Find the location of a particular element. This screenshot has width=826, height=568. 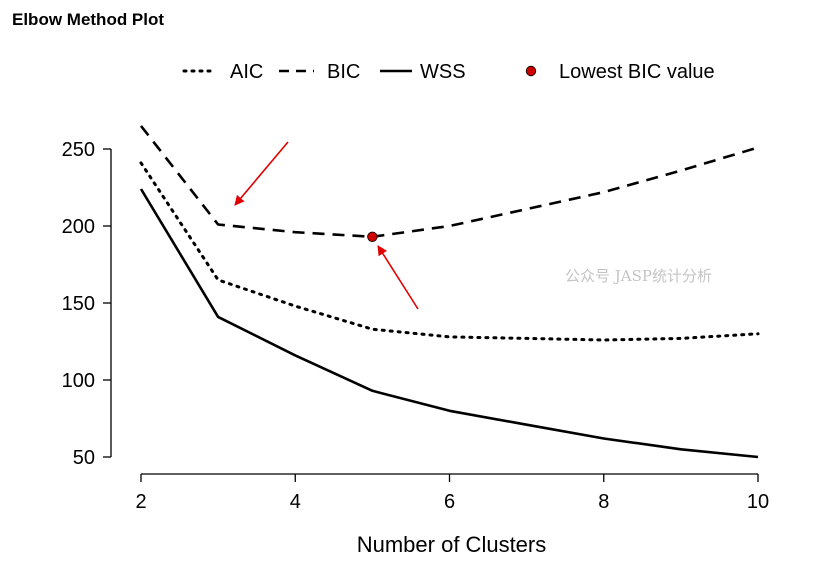

legend-lowest-bic-marker is located at coordinates (531, 71).